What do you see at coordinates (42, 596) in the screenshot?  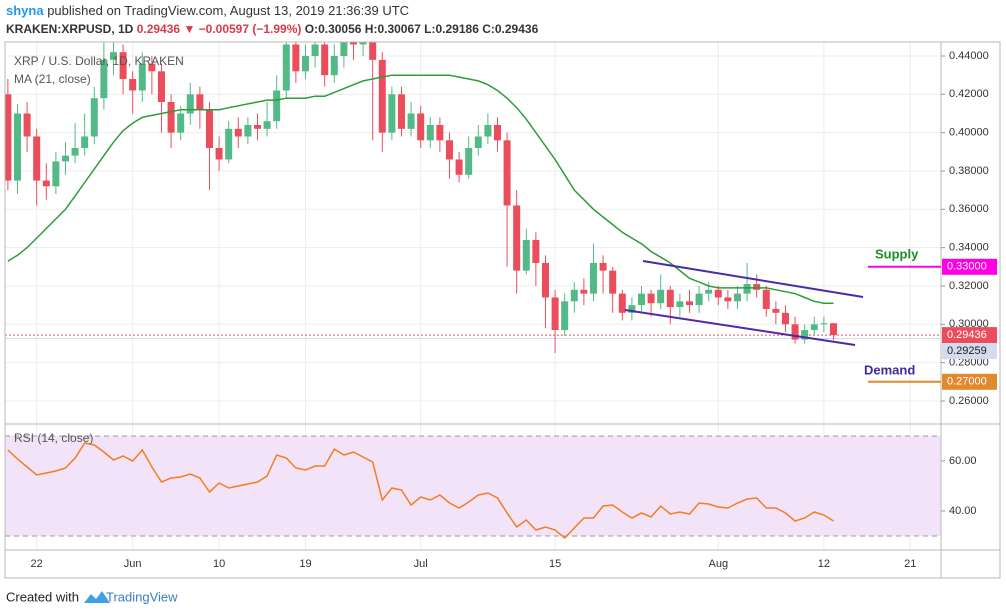 I see `footer-created: Created with` at bounding box center [42, 596].